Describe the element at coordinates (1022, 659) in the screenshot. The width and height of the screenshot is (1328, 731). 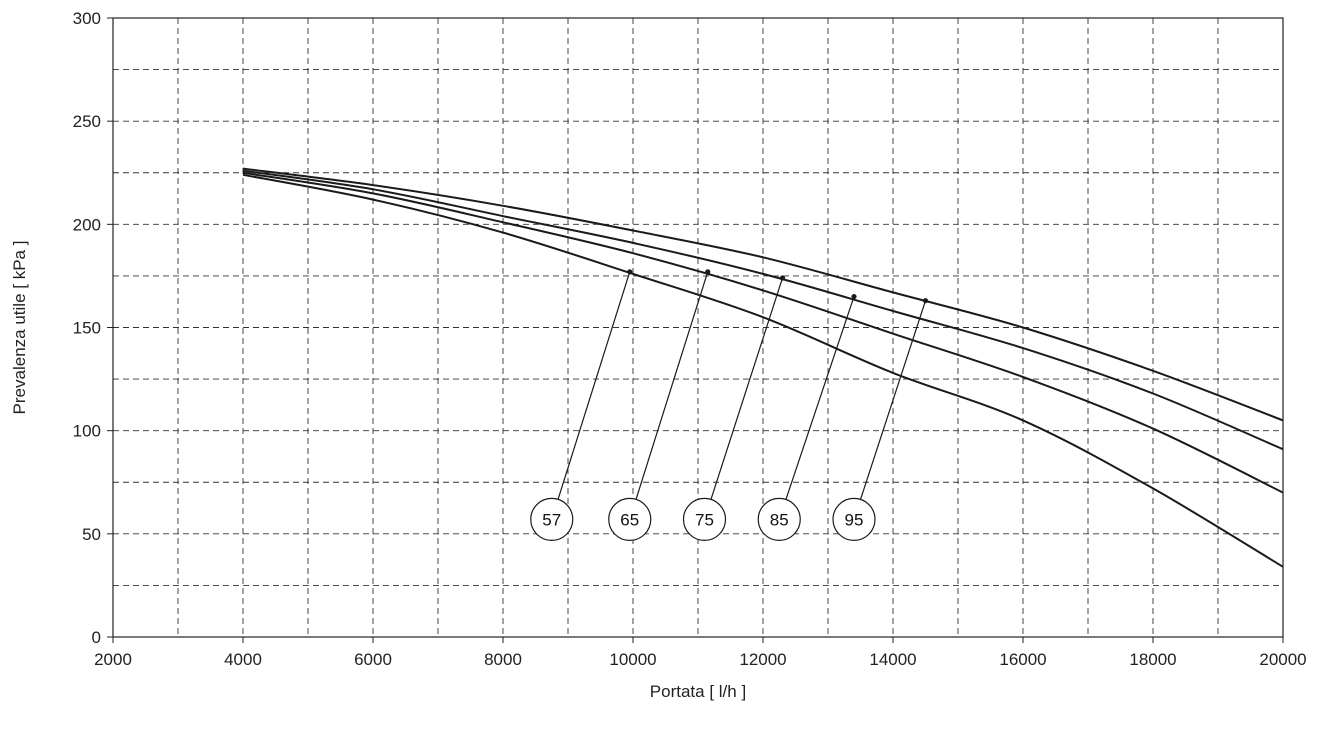
I see `x-tick-label: 16000` at that location.